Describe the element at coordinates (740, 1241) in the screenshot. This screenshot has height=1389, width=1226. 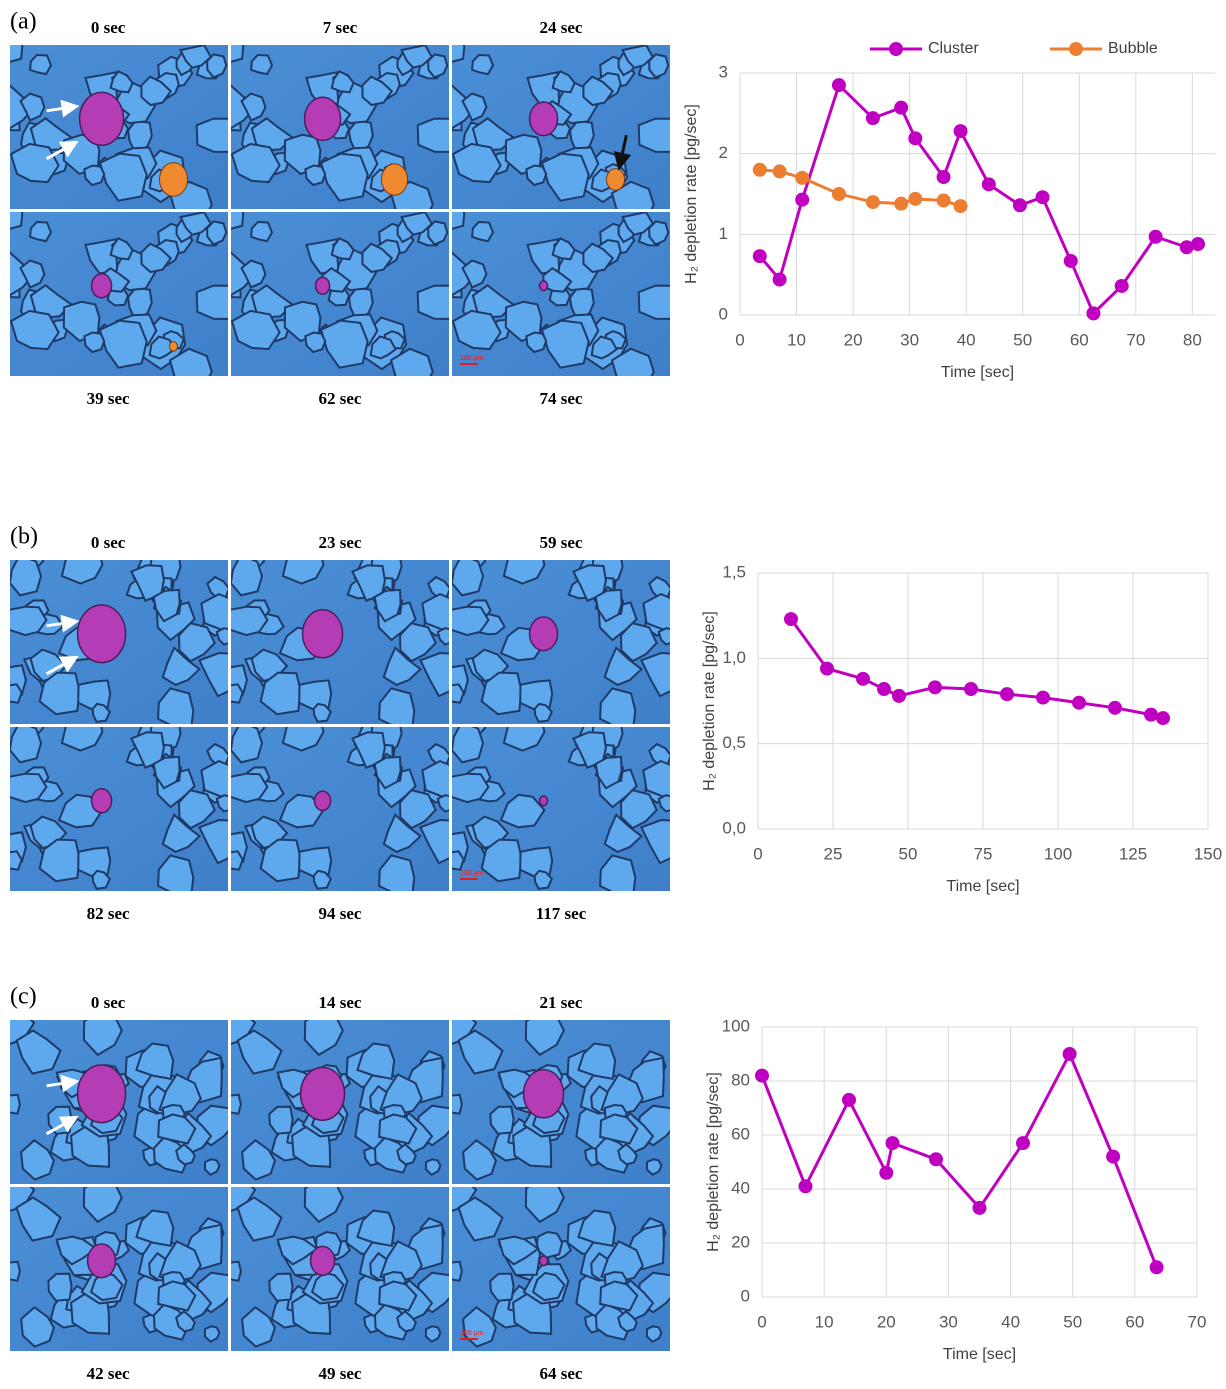
I see `y-tick-label: 20` at that location.